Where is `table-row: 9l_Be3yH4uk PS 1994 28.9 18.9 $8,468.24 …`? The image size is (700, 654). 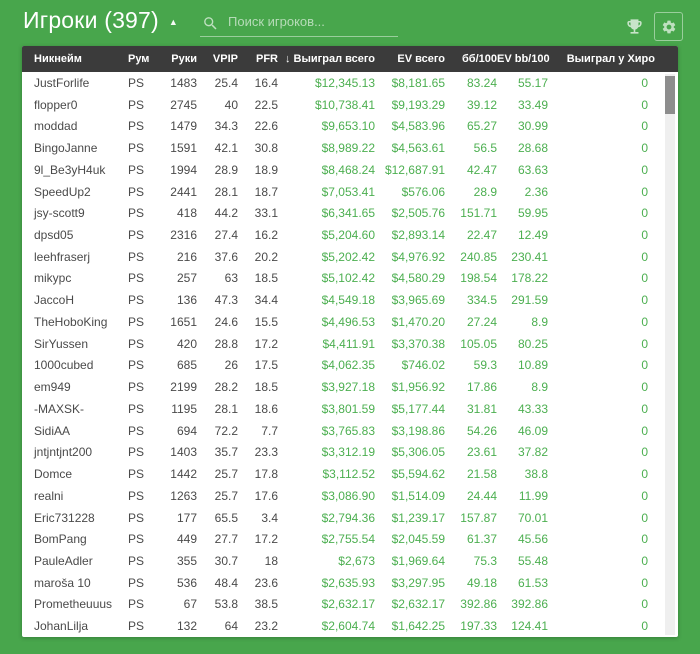
table-row: 9l_Be3yH4uk PS 1994 28.9 18.9 $8,468.24 … is located at coordinates (343, 170).